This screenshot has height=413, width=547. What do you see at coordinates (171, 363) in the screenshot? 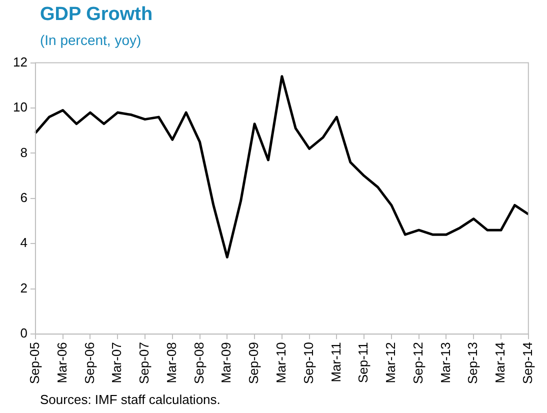
I see `x-tick-label: Mar-08` at bounding box center [171, 363].